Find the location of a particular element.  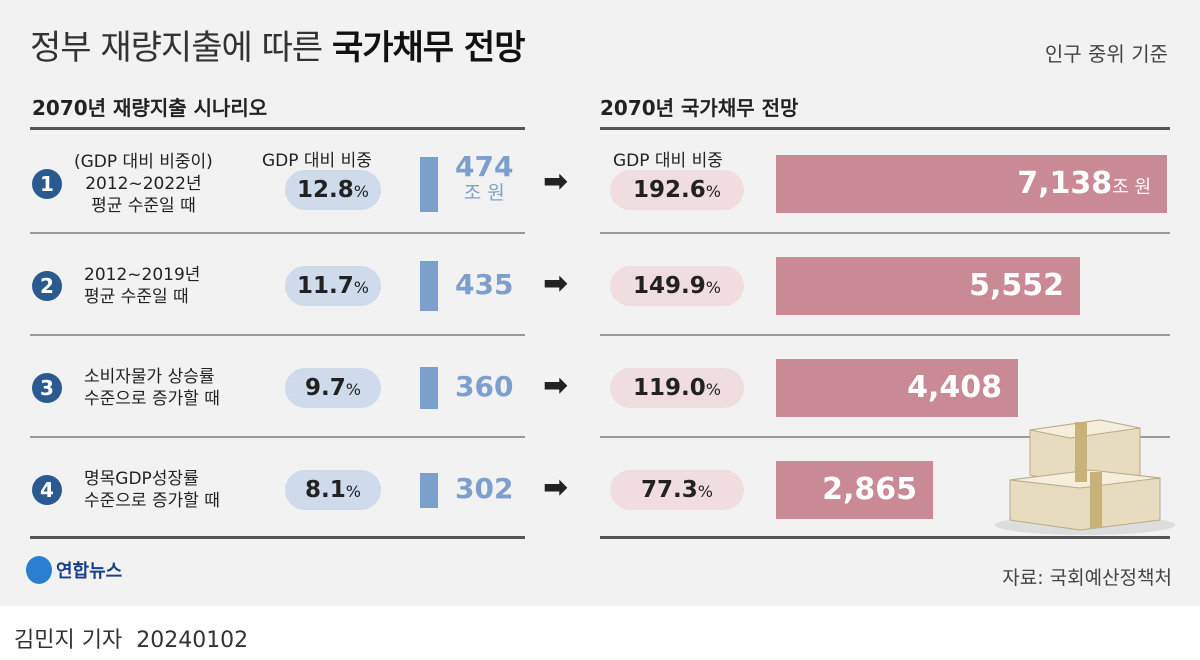

spend-gdp-share-pill: 12.8% is located at coordinates (333, 190).